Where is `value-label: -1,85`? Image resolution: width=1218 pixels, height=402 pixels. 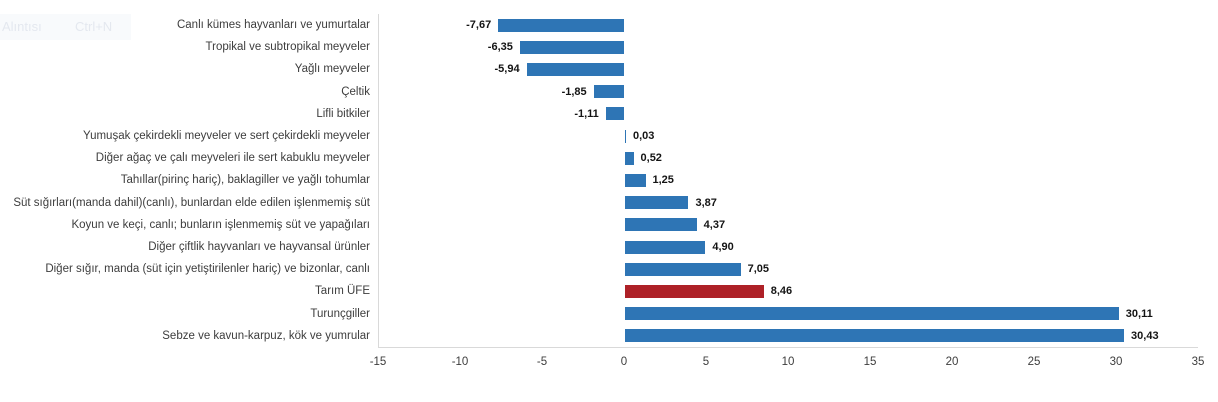
value-label: -1,85 is located at coordinates (574, 91).